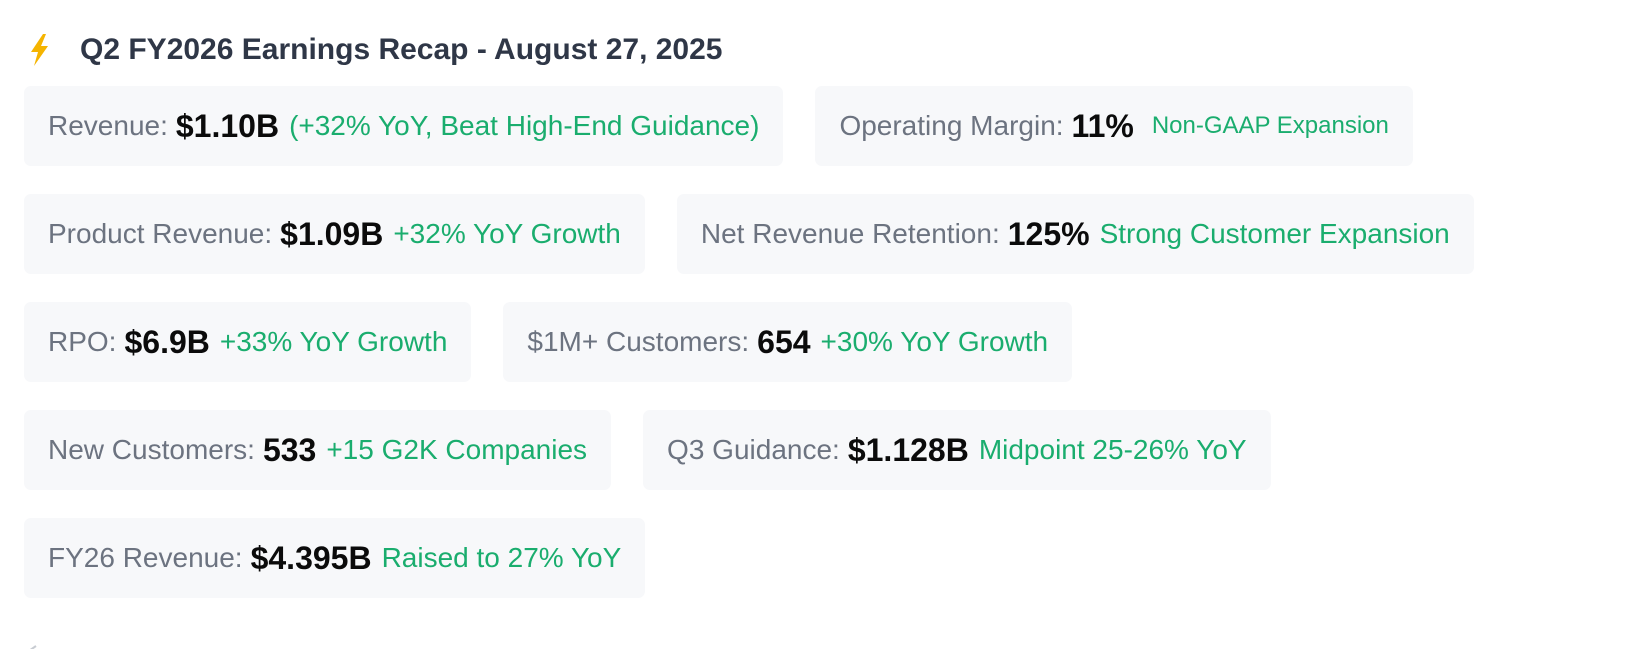 This screenshot has height=649, width=1638. I want to click on metric-value: $1.10B, so click(227, 125).